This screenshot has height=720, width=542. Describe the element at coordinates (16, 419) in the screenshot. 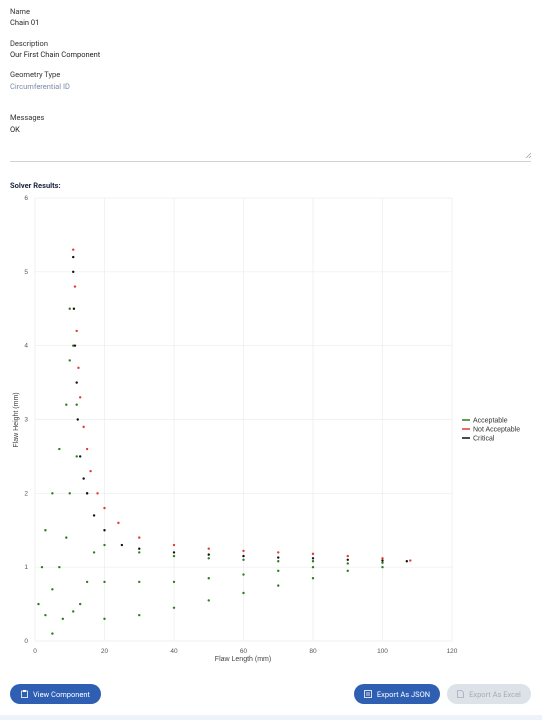

I see `y-axis-title: Flaw Height (mm)` at that location.